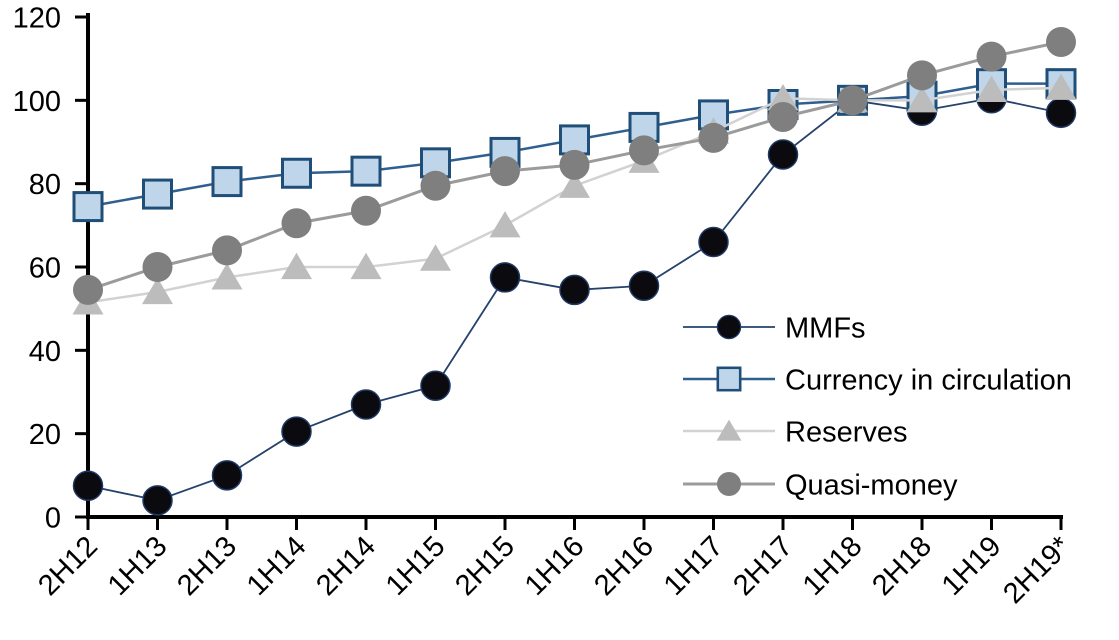  What do you see at coordinates (713, 242) in the screenshot?
I see `data-point-mmfs-1H17` at bounding box center [713, 242].